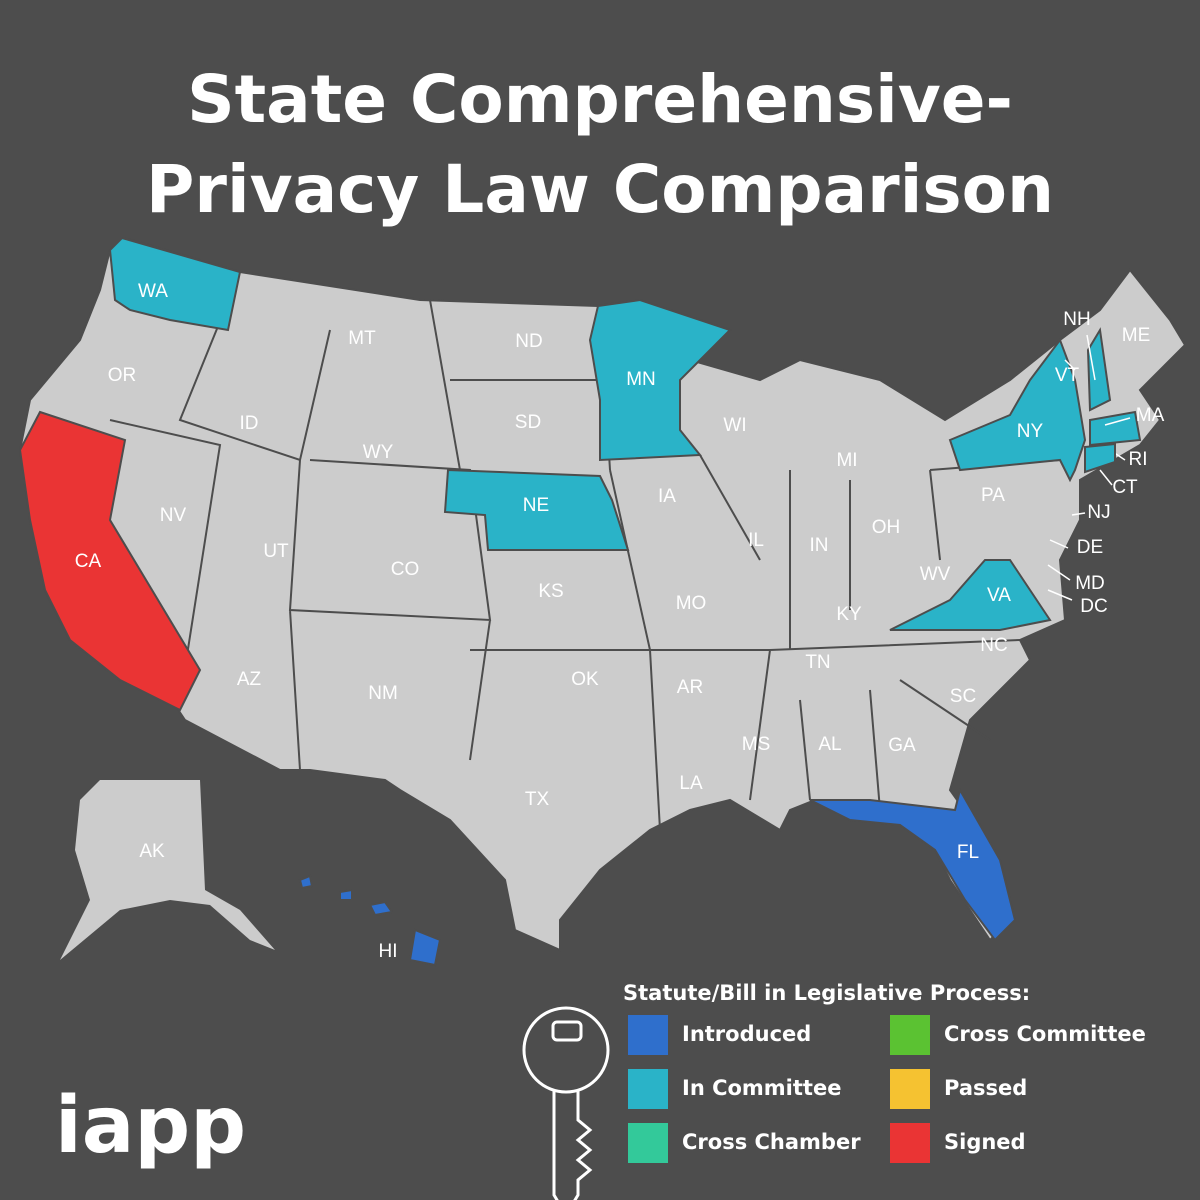  Describe the element at coordinates (771, 1142) in the screenshot. I see `legend-label: Cross Chamber` at that location.